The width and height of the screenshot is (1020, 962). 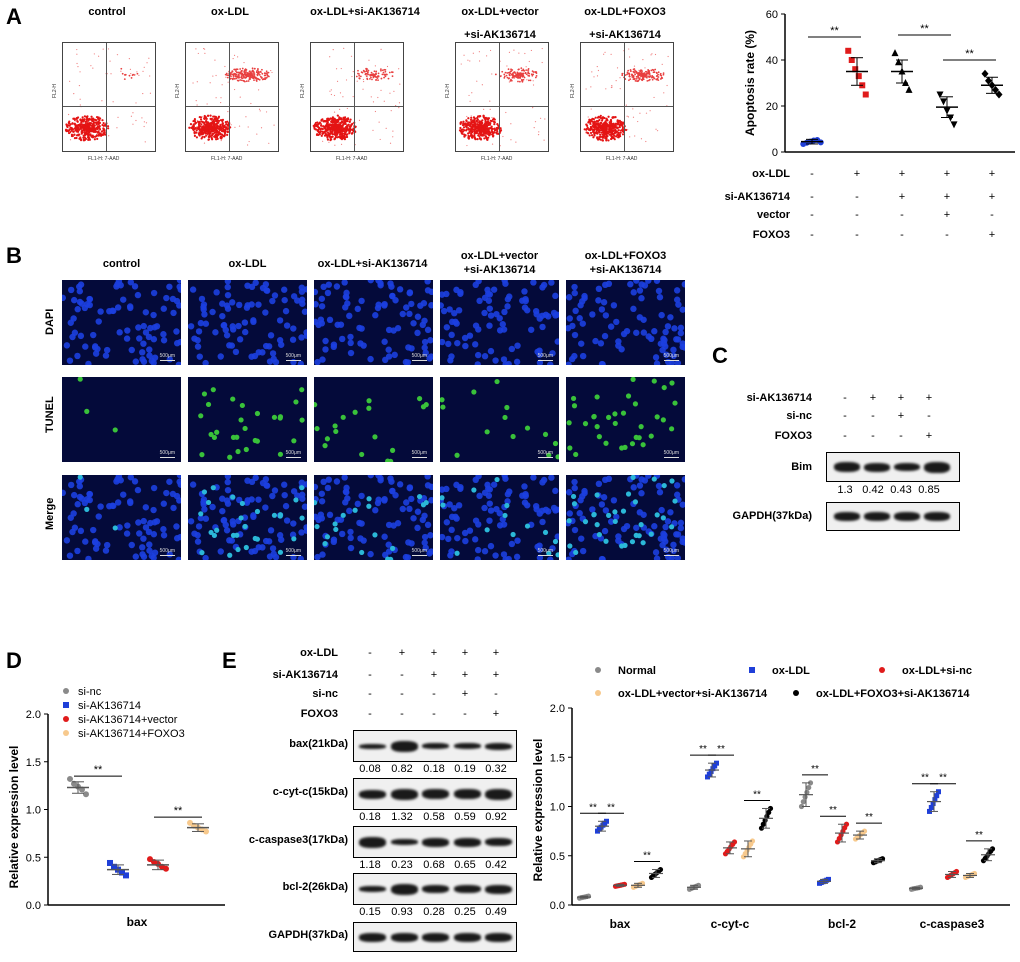 I want to click on scale-bar: 500μm, so click(x=419, y=357).